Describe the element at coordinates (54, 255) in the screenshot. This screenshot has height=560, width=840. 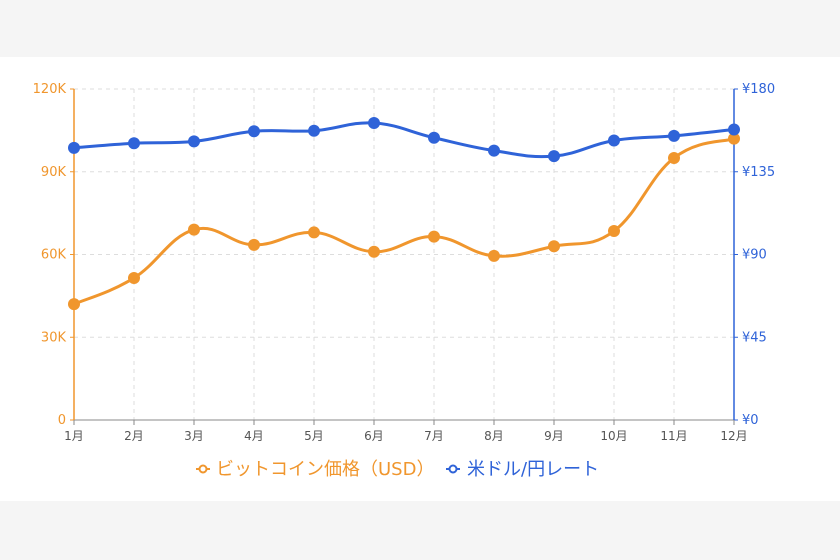
I see `y-left-tick-label: 60K` at that location.